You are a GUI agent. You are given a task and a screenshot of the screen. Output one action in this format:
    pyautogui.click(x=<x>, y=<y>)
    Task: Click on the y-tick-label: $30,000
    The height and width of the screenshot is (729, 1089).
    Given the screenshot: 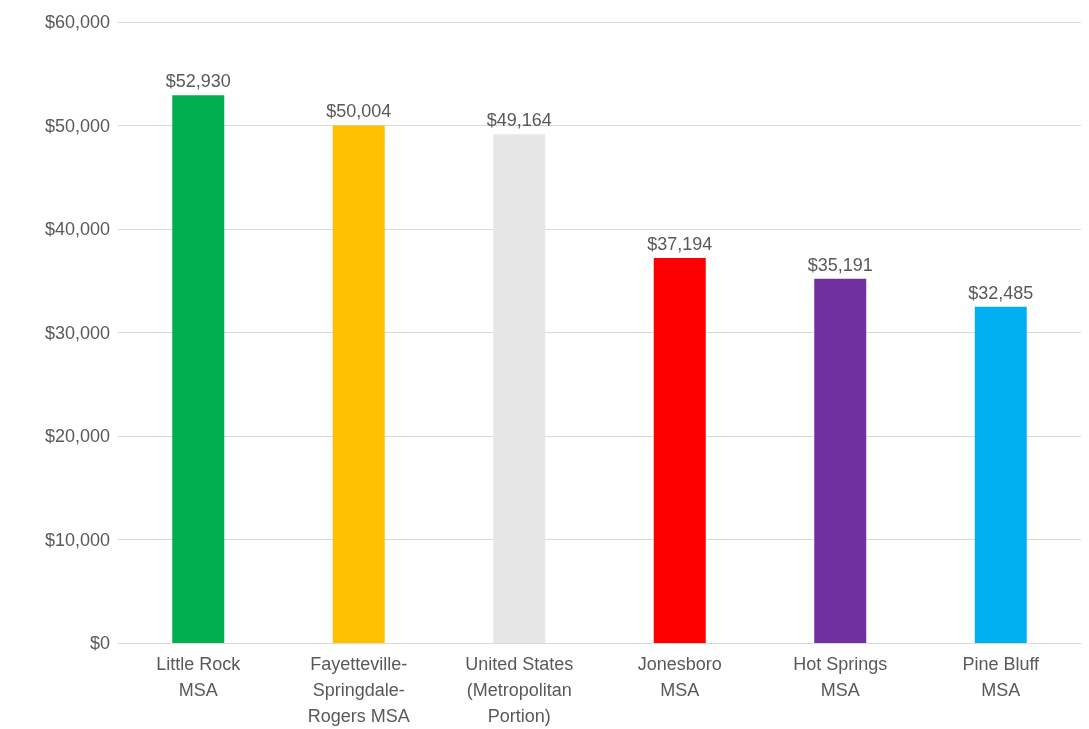 What is the action you would take?
    pyautogui.click(x=77, y=332)
    